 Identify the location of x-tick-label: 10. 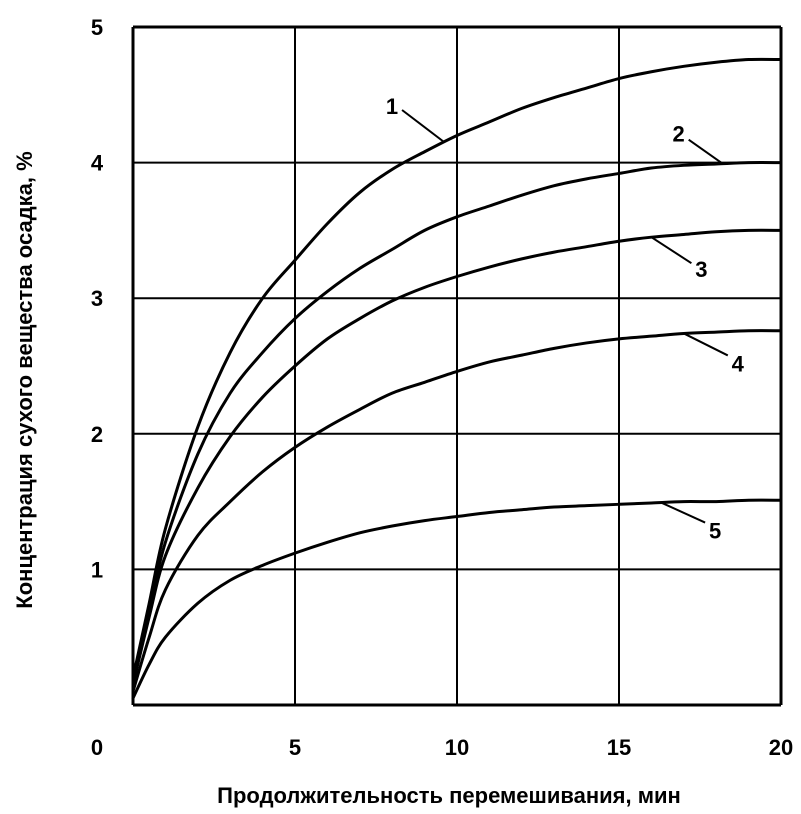
(457, 747).